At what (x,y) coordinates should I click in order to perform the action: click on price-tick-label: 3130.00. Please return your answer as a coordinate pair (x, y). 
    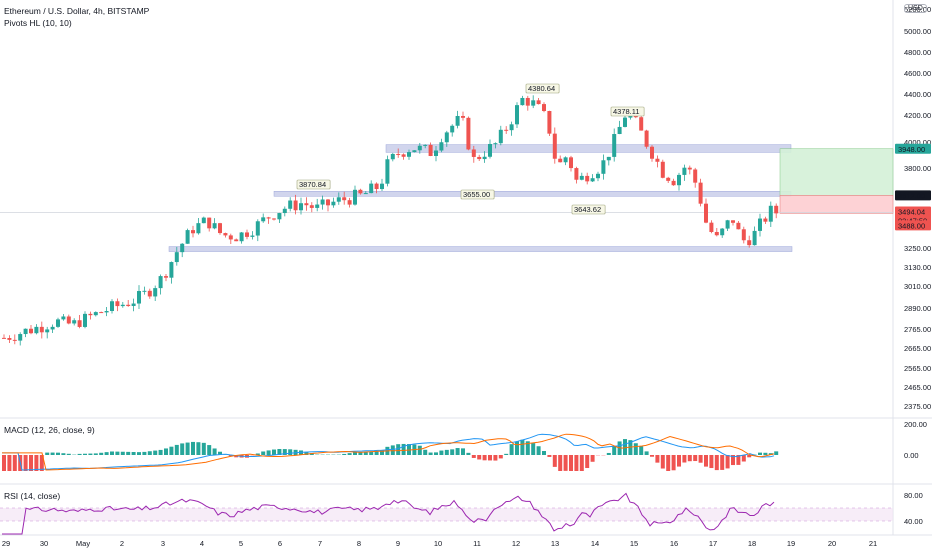
    Looking at the image, I should click on (917, 267).